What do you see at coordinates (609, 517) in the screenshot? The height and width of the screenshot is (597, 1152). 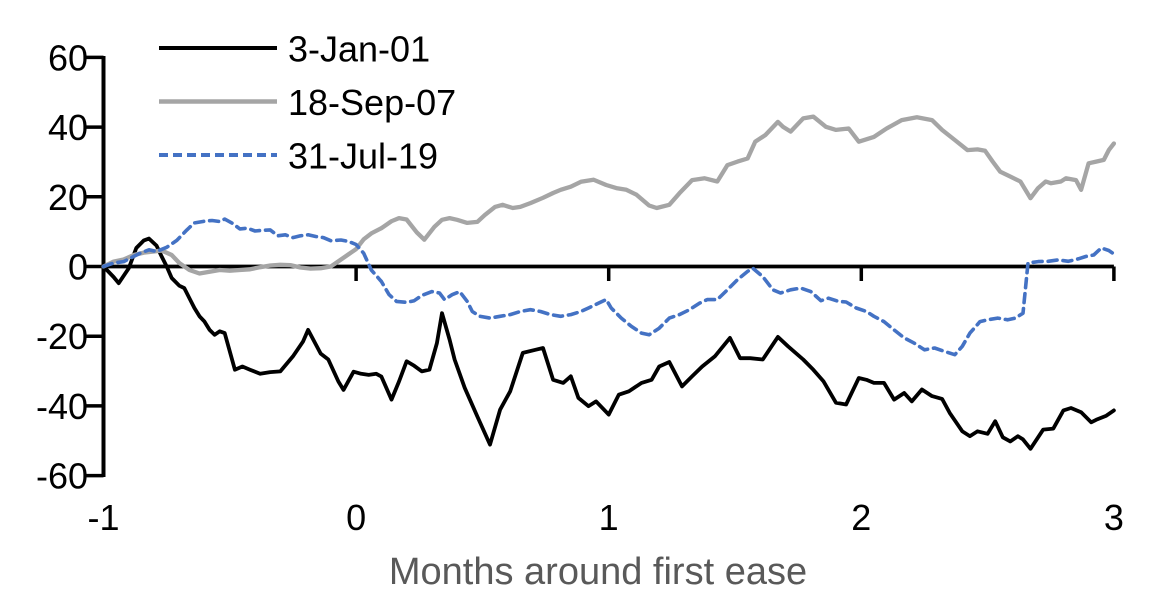 I see `x-tick-label: 1` at bounding box center [609, 517].